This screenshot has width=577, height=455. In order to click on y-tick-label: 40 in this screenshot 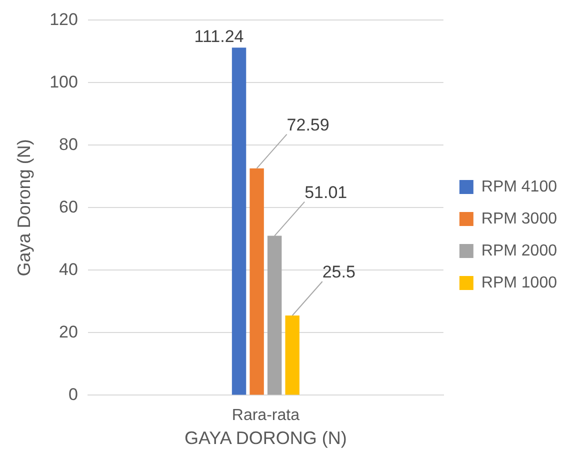, I will do `click(68, 269)`.